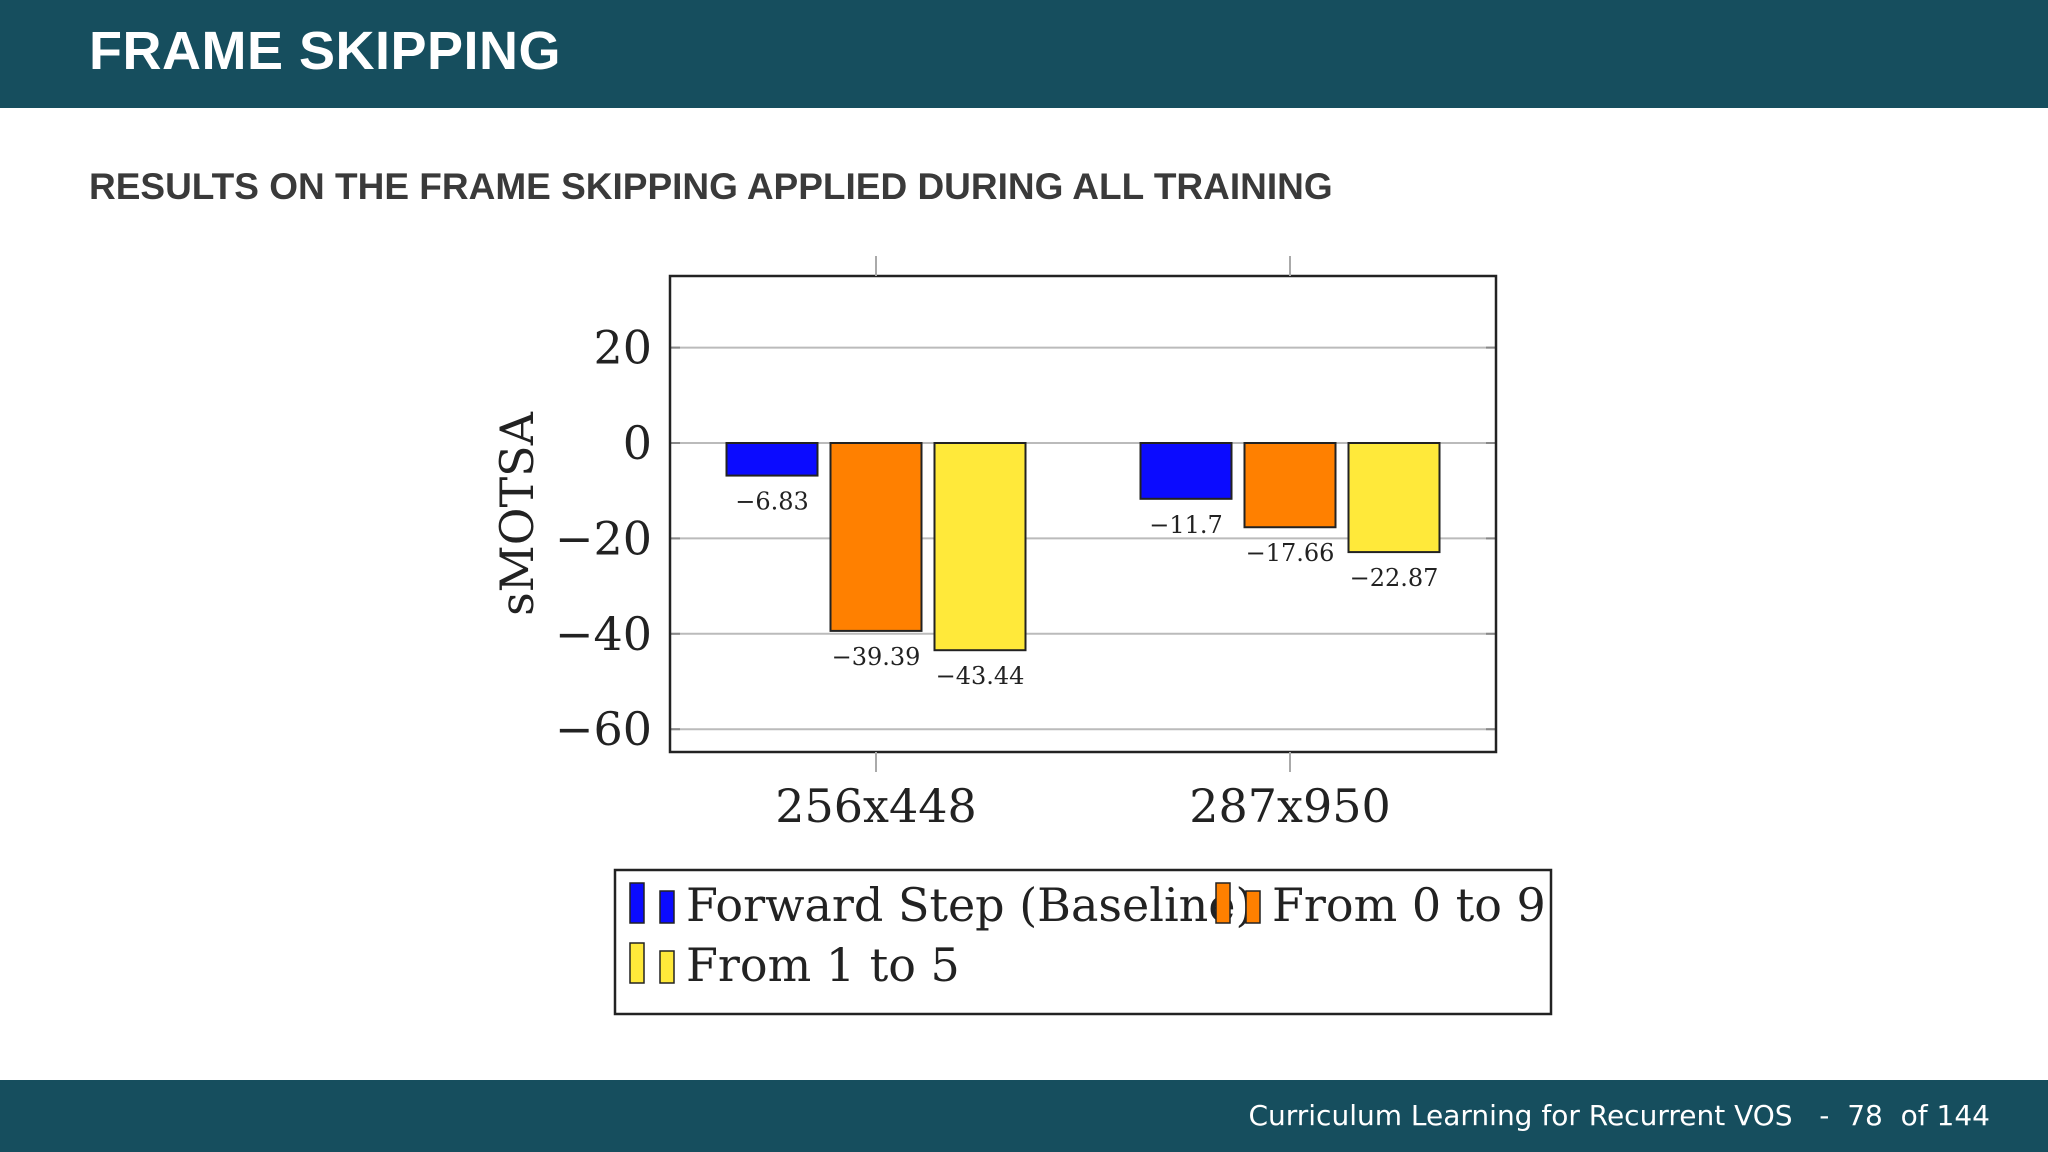  Describe the element at coordinates (325, 51) in the screenshot. I see `slide-title: FRAME SKIPPING` at that location.